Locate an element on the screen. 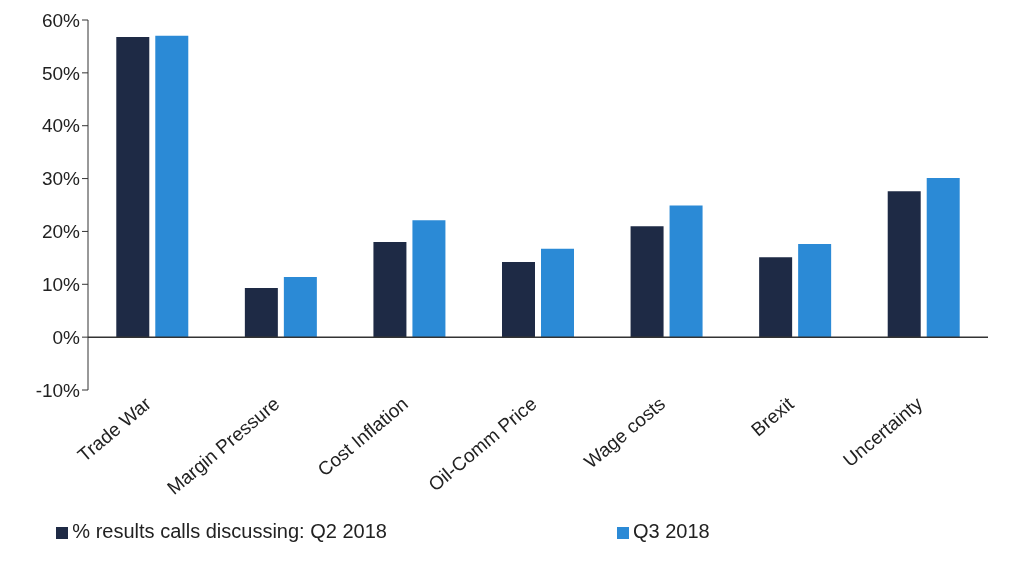 The height and width of the screenshot is (561, 1020). legend-label: % results calls discussing: Q2 2018 is located at coordinates (229, 531).